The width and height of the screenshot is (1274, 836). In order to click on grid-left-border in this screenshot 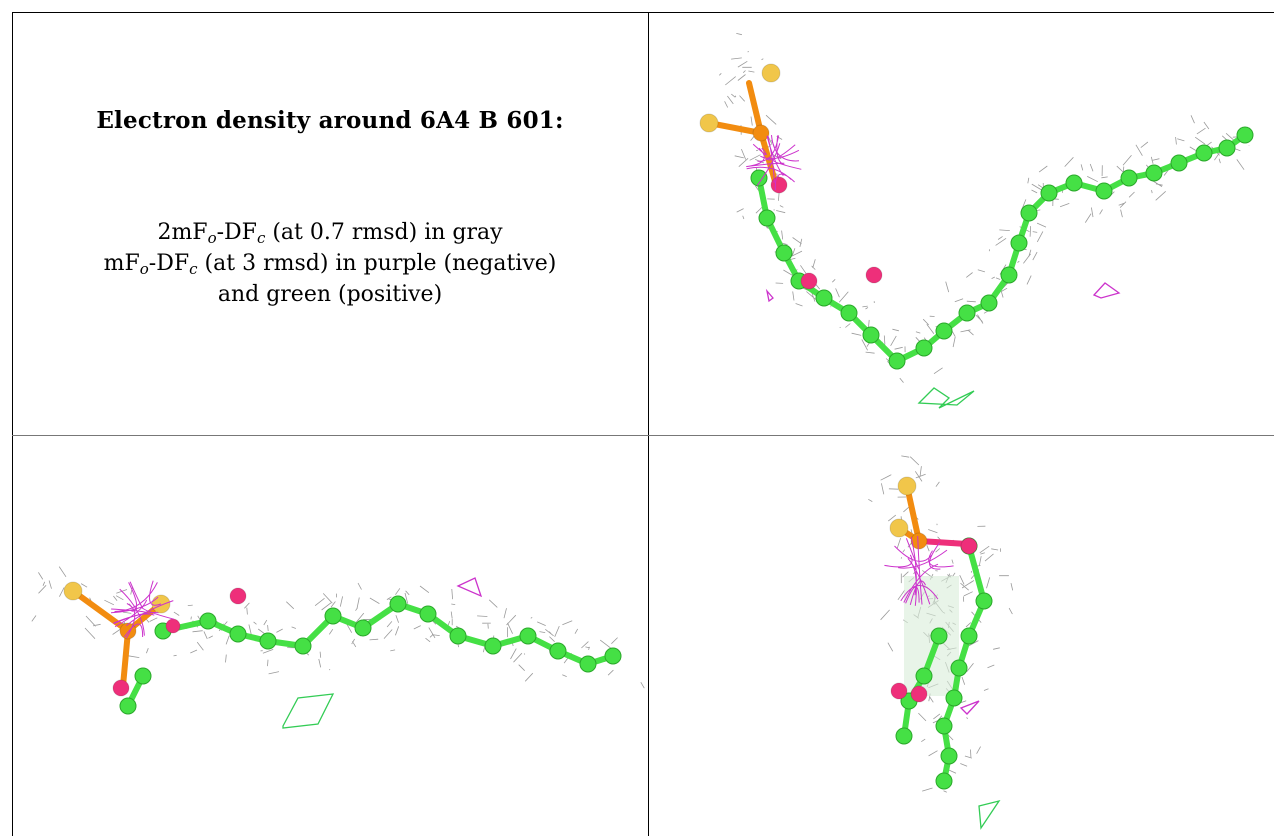, I will do `click(12, 424)`.